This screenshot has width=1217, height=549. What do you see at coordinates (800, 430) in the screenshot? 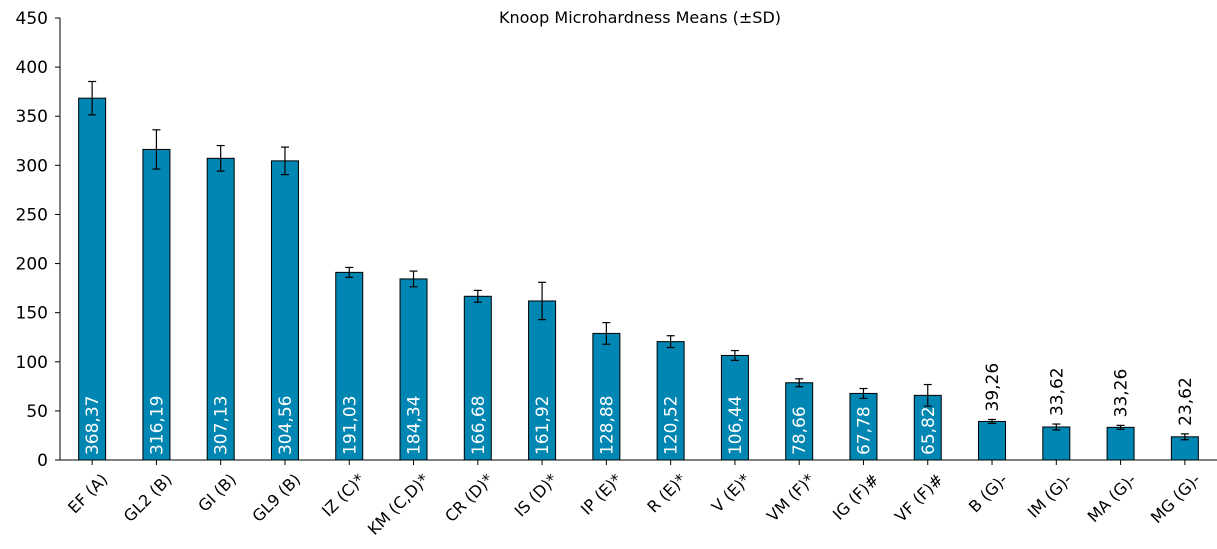
I see `value-label: 78,66` at bounding box center [800, 430].